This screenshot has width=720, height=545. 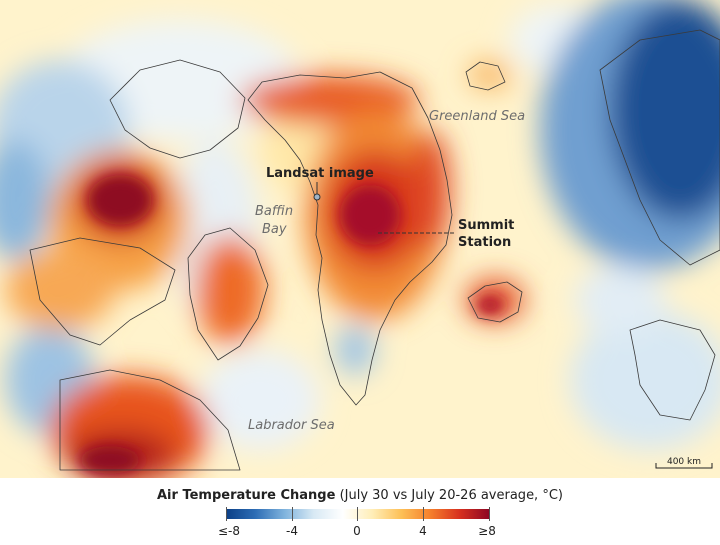 What do you see at coordinates (292, 531) in the screenshot?
I see `legend-tick-label-2: -4` at bounding box center [292, 531].